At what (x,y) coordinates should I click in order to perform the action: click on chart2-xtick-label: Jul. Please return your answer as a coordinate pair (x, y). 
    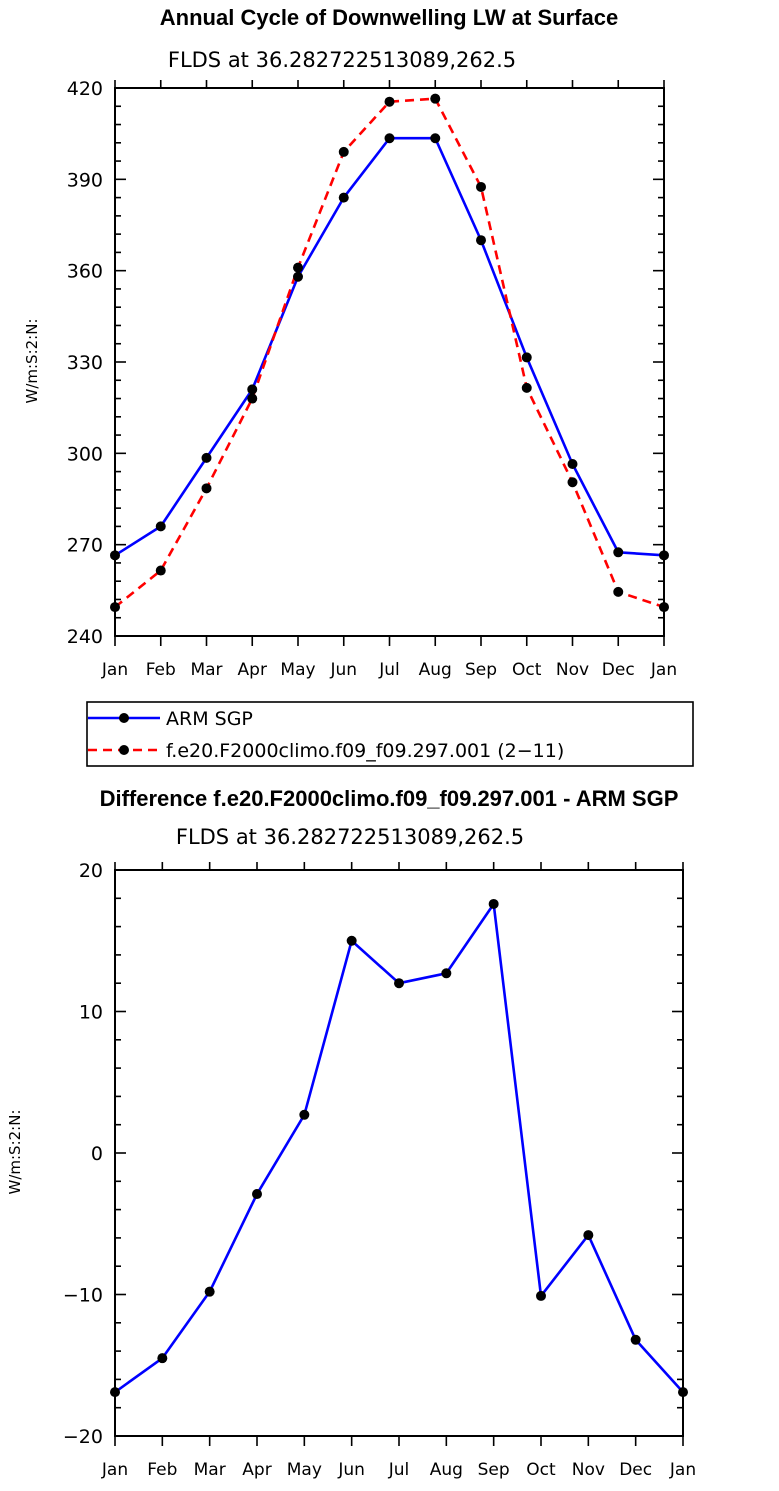
    Looking at the image, I should click on (399, 1470).